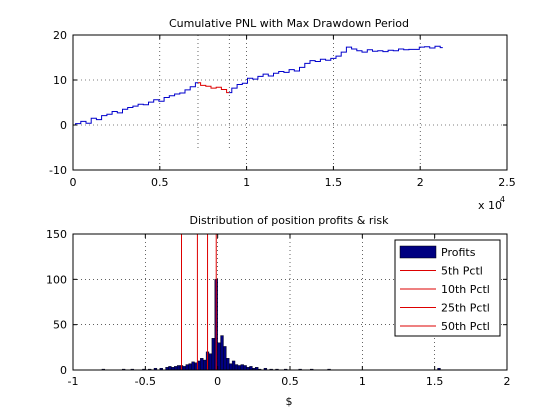 Image resolution: width=560 pixels, height=420 pixels. Describe the element at coordinates (289, 220) in the screenshot. I see `histogram-title: Distribution of position profits & risk` at that location.